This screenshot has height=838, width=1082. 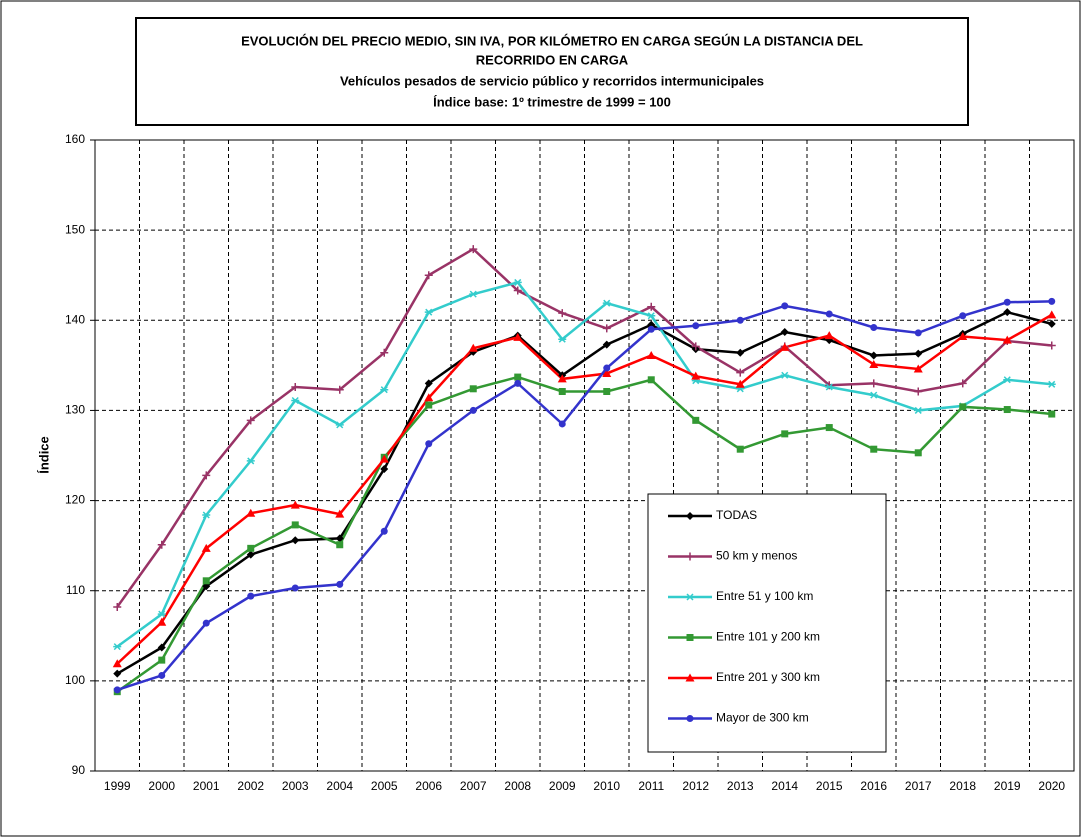 What do you see at coordinates (768, 637) in the screenshot?
I see `legend-label: Entre 101 y 200 km` at bounding box center [768, 637].